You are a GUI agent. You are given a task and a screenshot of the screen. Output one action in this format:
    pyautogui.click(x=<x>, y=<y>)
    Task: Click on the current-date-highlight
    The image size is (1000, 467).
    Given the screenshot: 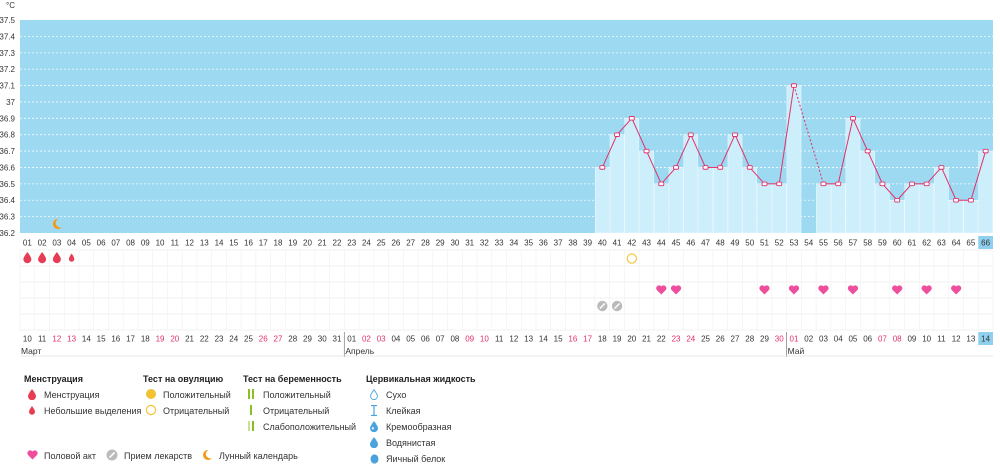 What is the action you would take?
    pyautogui.click(x=985, y=338)
    